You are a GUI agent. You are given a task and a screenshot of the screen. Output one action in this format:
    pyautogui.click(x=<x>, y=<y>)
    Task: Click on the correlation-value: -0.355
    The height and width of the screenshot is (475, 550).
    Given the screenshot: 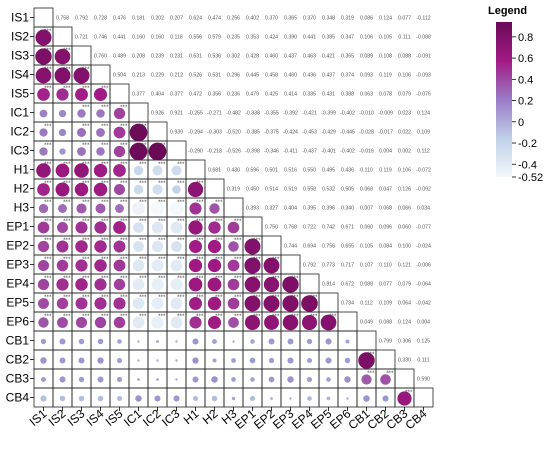 What is the action you would take?
    pyautogui.click(x=271, y=114)
    